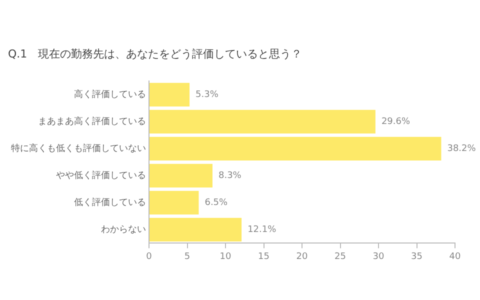 Image resolution: width=480 pixels, height=300 pixels. What do you see at coordinates (207, 95) in the screenshot?
I see `data-label: 5.3%` at bounding box center [207, 95].